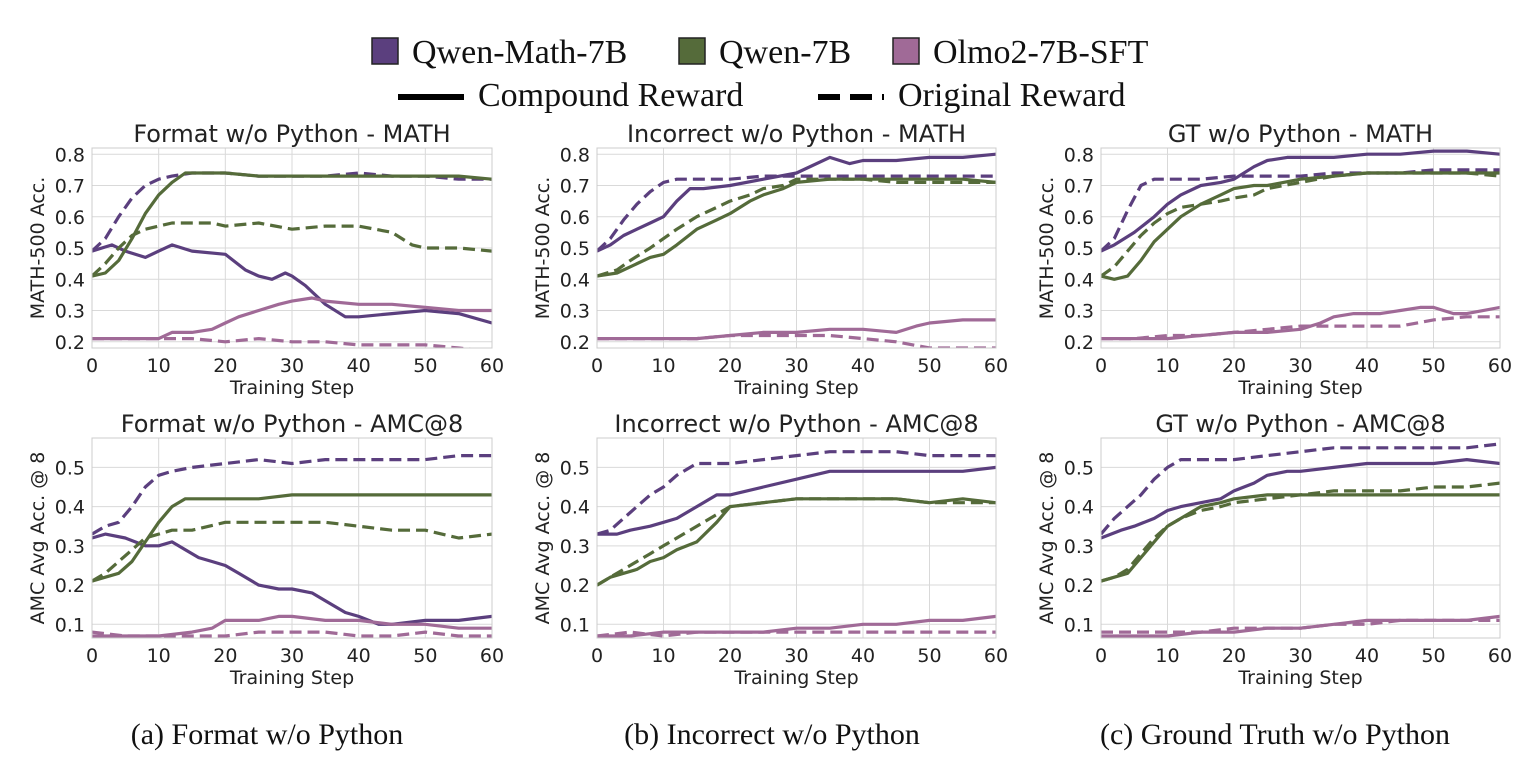 This screenshot has height=760, width=1526. Describe the element at coordinates (1300, 424) in the screenshot. I see `chart-title: GT w/o Python - AMC@8` at that location.